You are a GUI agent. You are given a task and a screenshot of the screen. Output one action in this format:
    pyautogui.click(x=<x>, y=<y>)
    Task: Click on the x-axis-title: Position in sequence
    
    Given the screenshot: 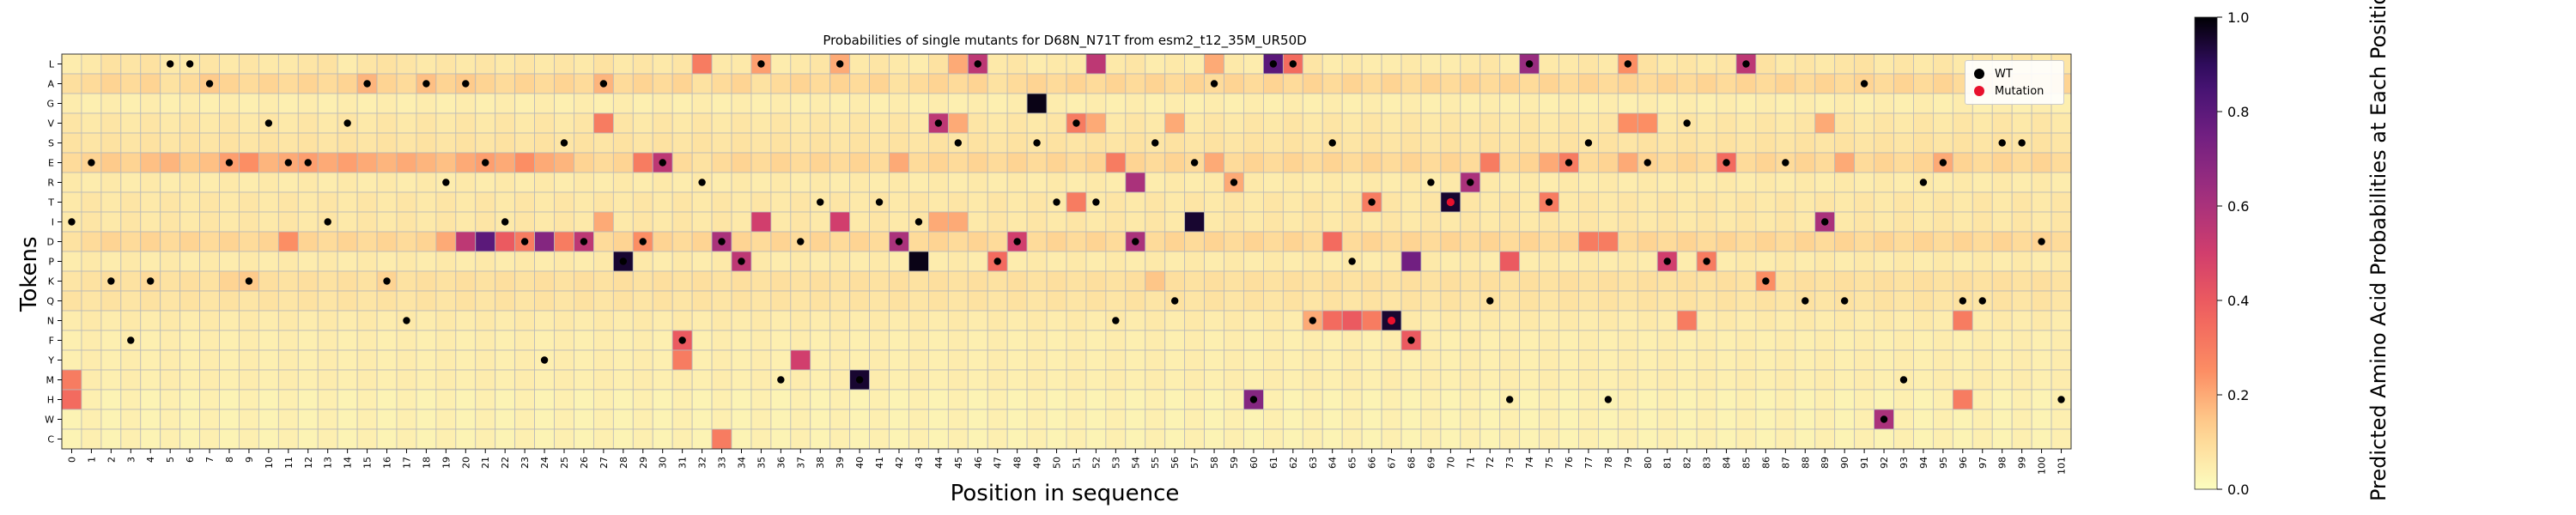 What is the action you would take?
    pyautogui.click(x=1065, y=493)
    